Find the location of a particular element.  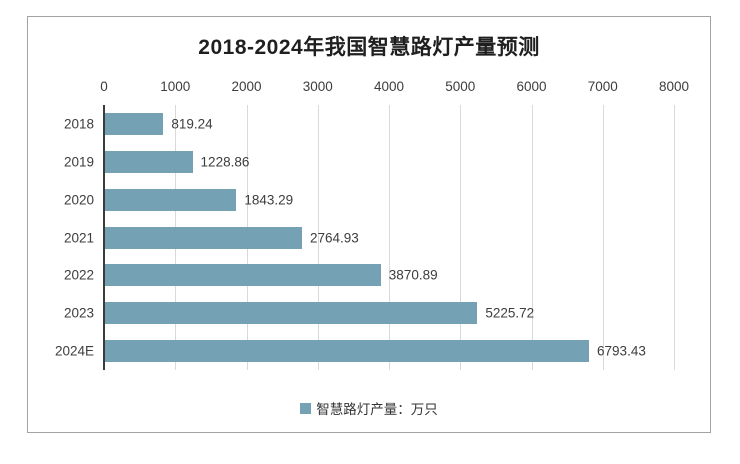

x-axis-tick-label: 0 is located at coordinates (104, 86).